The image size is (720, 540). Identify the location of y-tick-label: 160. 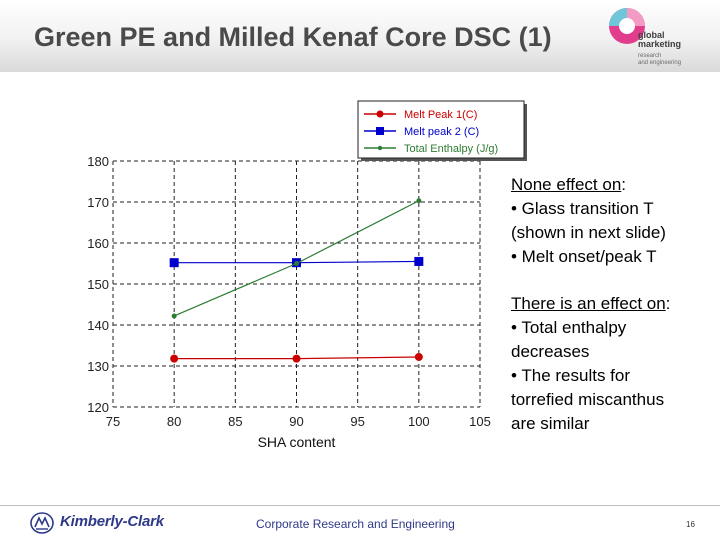
(98, 243).